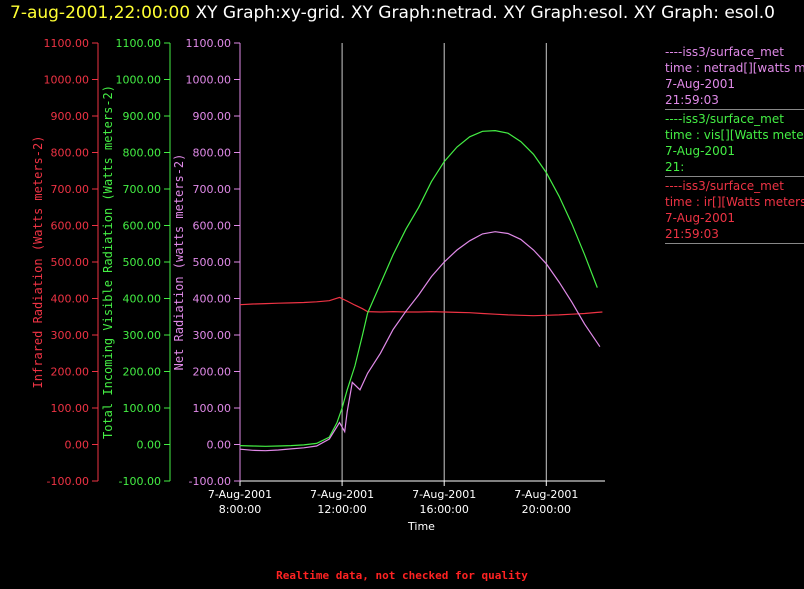 The width and height of the screenshot is (804, 589). What do you see at coordinates (209, 80) in the screenshot?
I see `y-tick-label-netrad: 1000.00` at bounding box center [209, 80].